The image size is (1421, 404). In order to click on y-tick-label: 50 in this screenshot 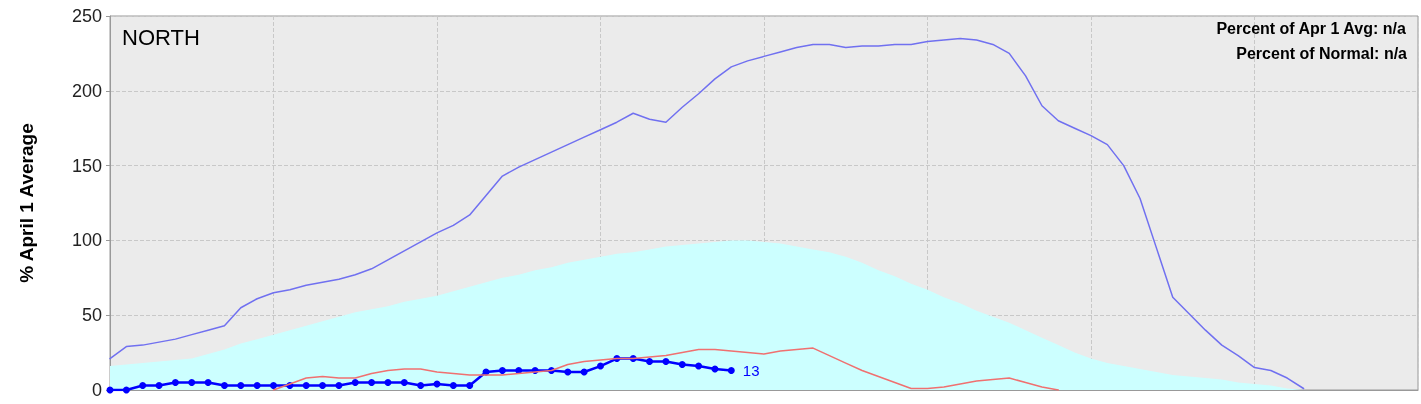, I will do `click(91, 315)`.